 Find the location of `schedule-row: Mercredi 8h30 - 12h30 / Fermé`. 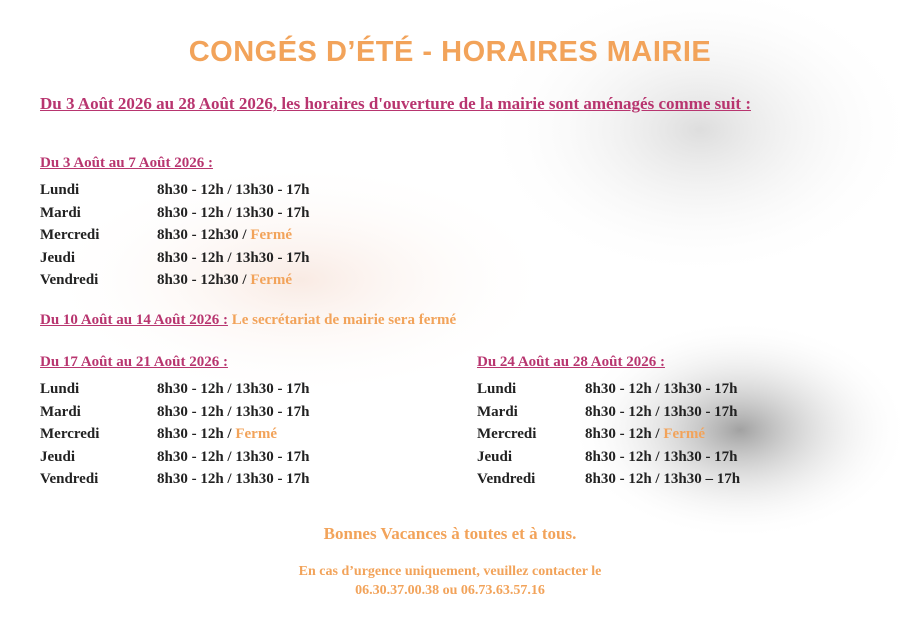

schedule-row: Mercredi 8h30 - 12h30 / Fermé is located at coordinates (240, 238).